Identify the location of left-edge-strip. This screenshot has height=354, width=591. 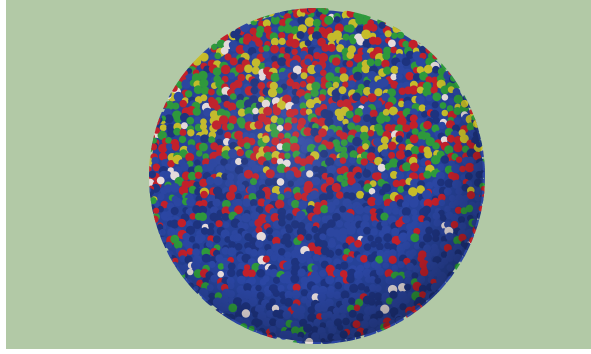
(3, 177).